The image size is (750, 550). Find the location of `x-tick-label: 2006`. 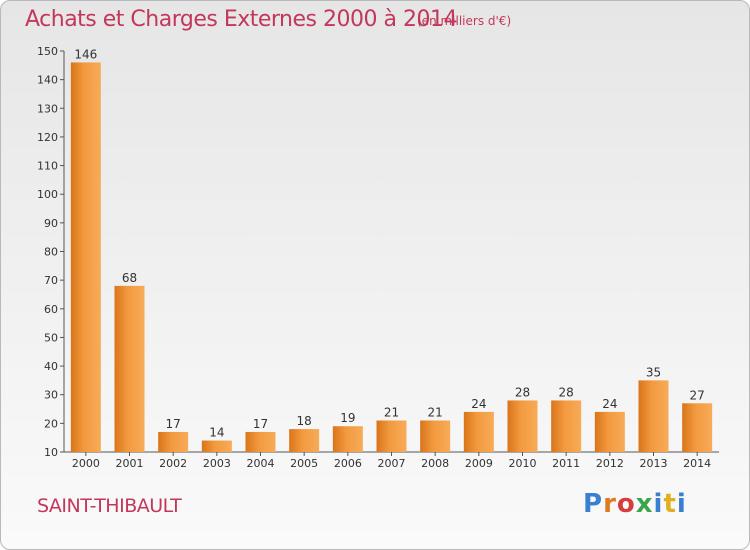

x-tick-label: 2006 is located at coordinates (348, 463).